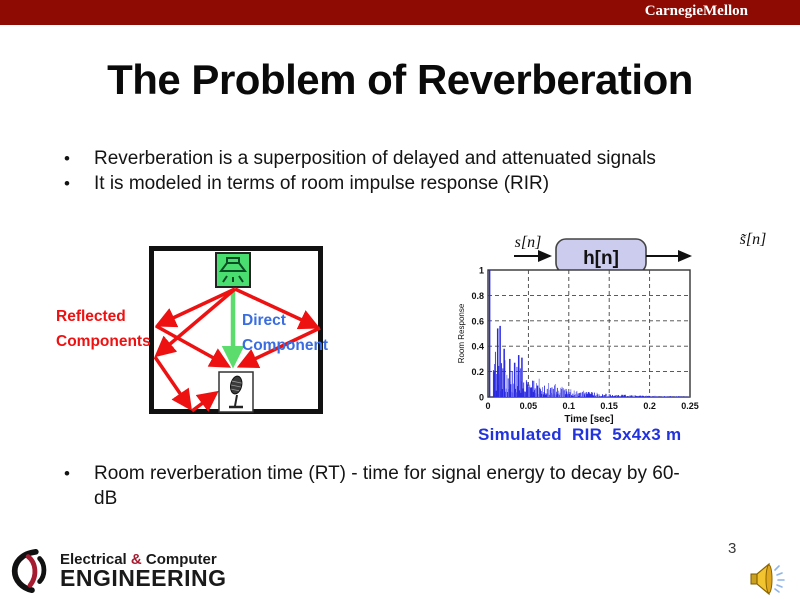 This screenshot has height=599, width=800. What do you see at coordinates (477, 321) in the screenshot?
I see `svg-text: 0.6` at bounding box center [477, 321].